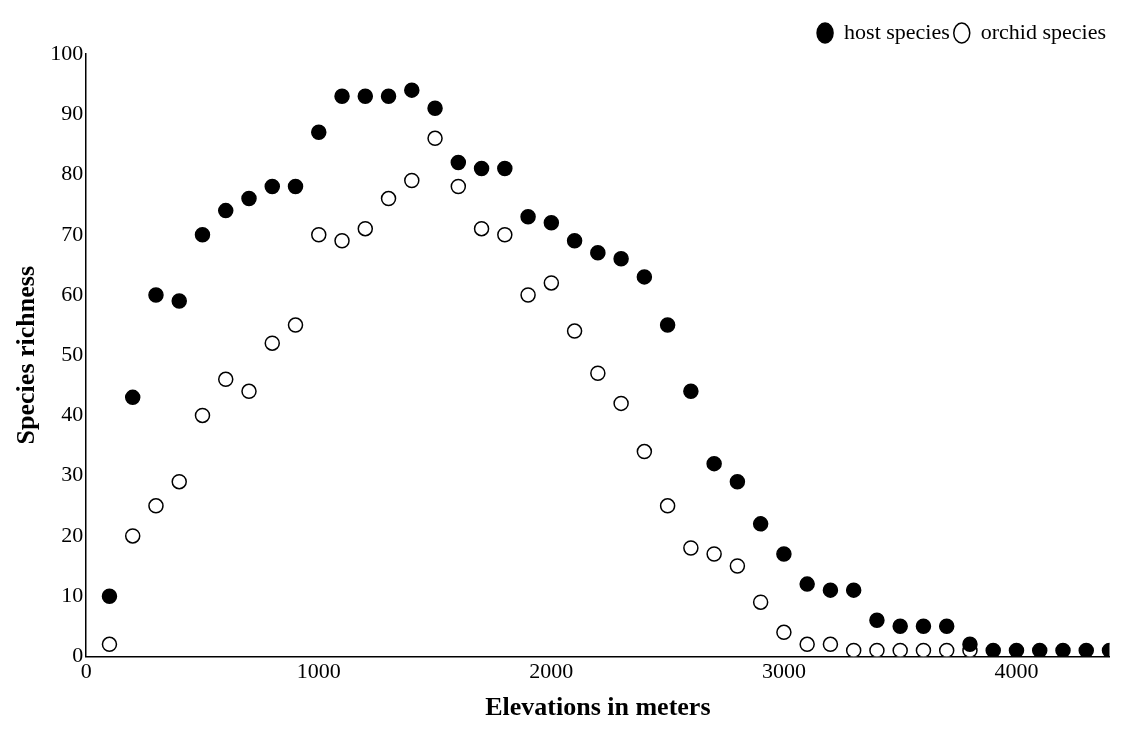 This screenshot has width=1129, height=740. Describe the element at coordinates (318, 671) in the screenshot. I see `x-tick-label: 1000` at that location.